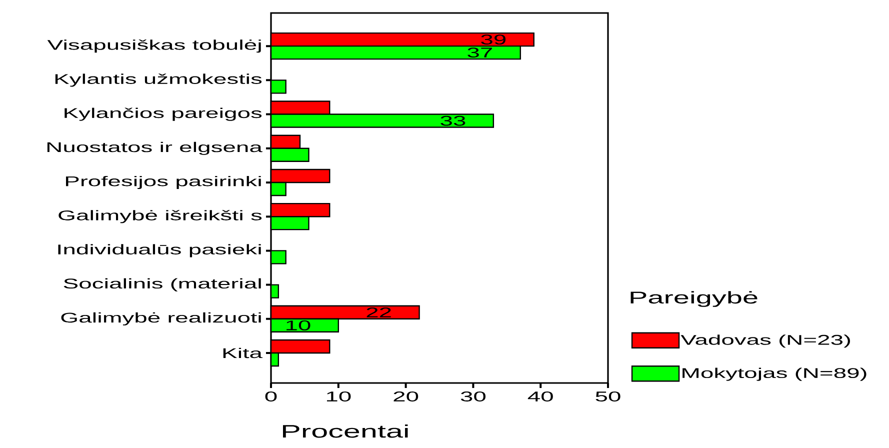  I want to click on data-label: 10, so click(298, 325).